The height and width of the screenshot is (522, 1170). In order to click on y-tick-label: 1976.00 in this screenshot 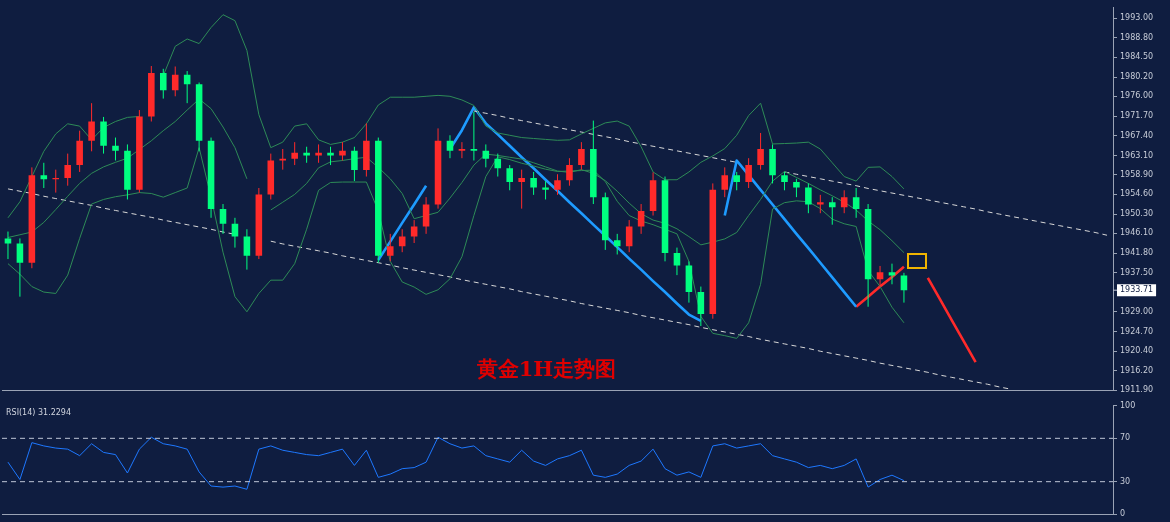, I will do `click(1137, 96)`.